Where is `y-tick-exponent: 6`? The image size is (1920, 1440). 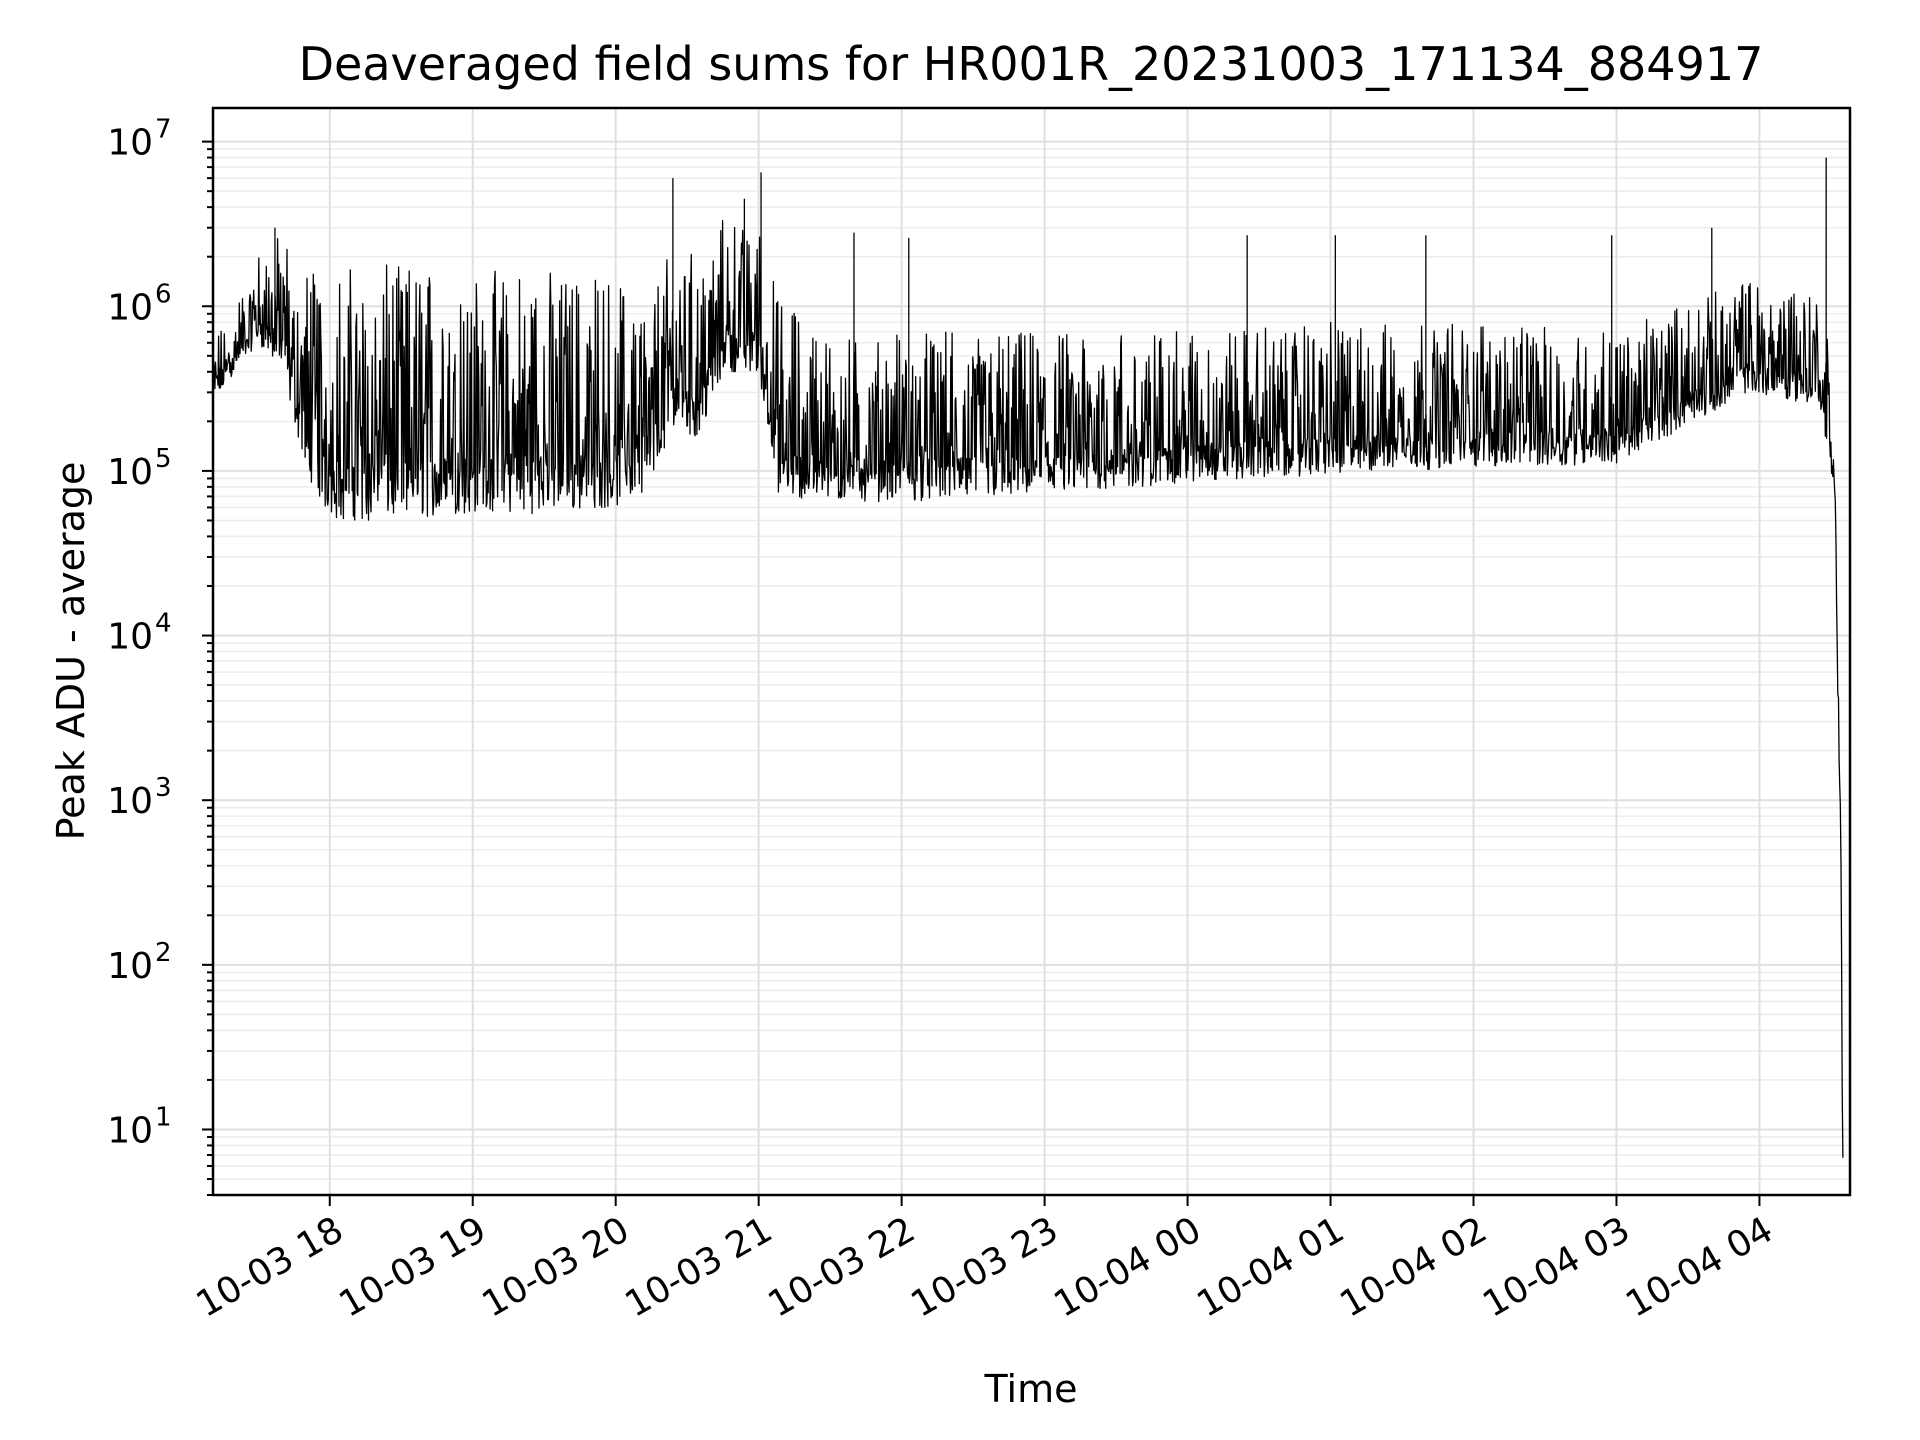 y-tick-exponent: 6 is located at coordinates (163, 294).